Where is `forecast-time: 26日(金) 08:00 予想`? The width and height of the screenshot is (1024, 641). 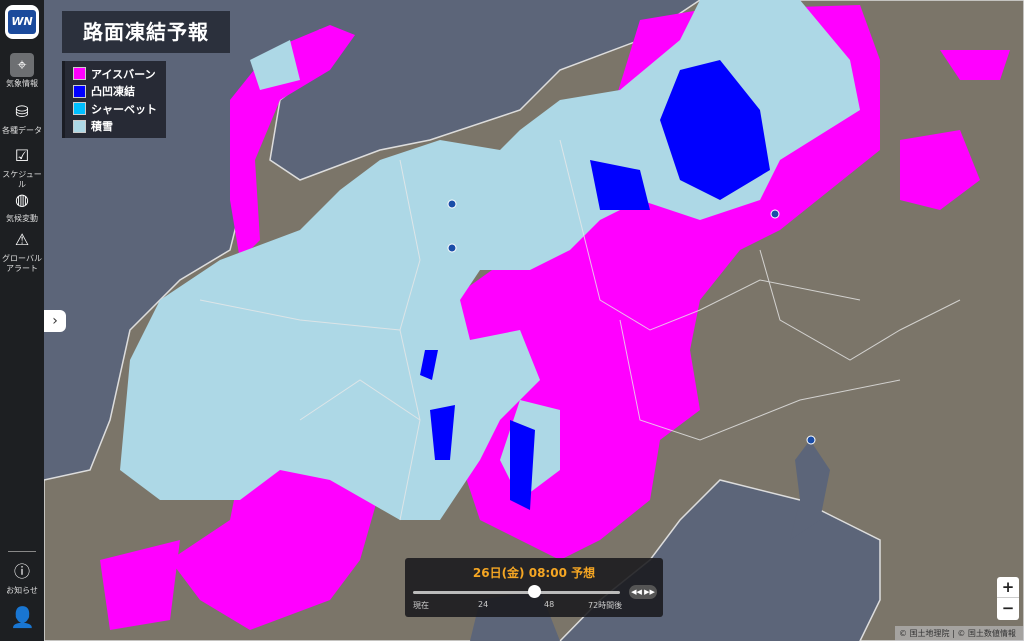
forecast-time: 26日(金) 08:00 予想 is located at coordinates (534, 573).